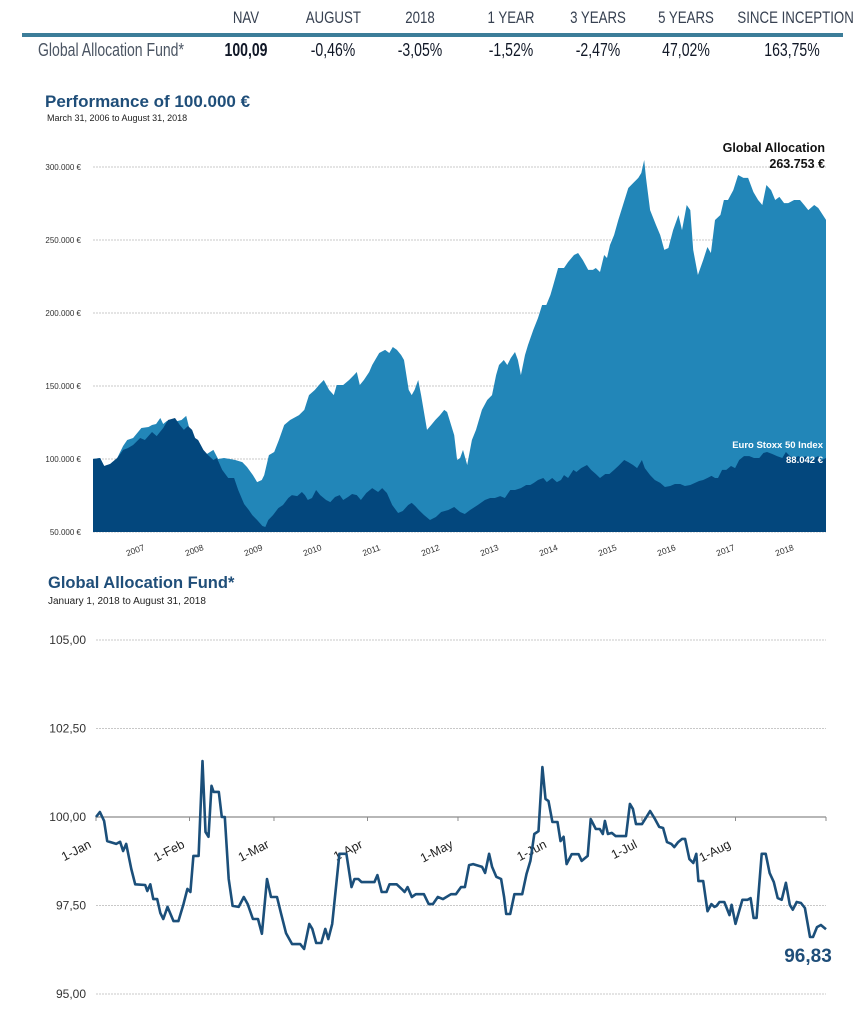 The width and height of the screenshot is (865, 1013). I want to click on line-x-tick-label: 1-Jul, so click(624, 849).